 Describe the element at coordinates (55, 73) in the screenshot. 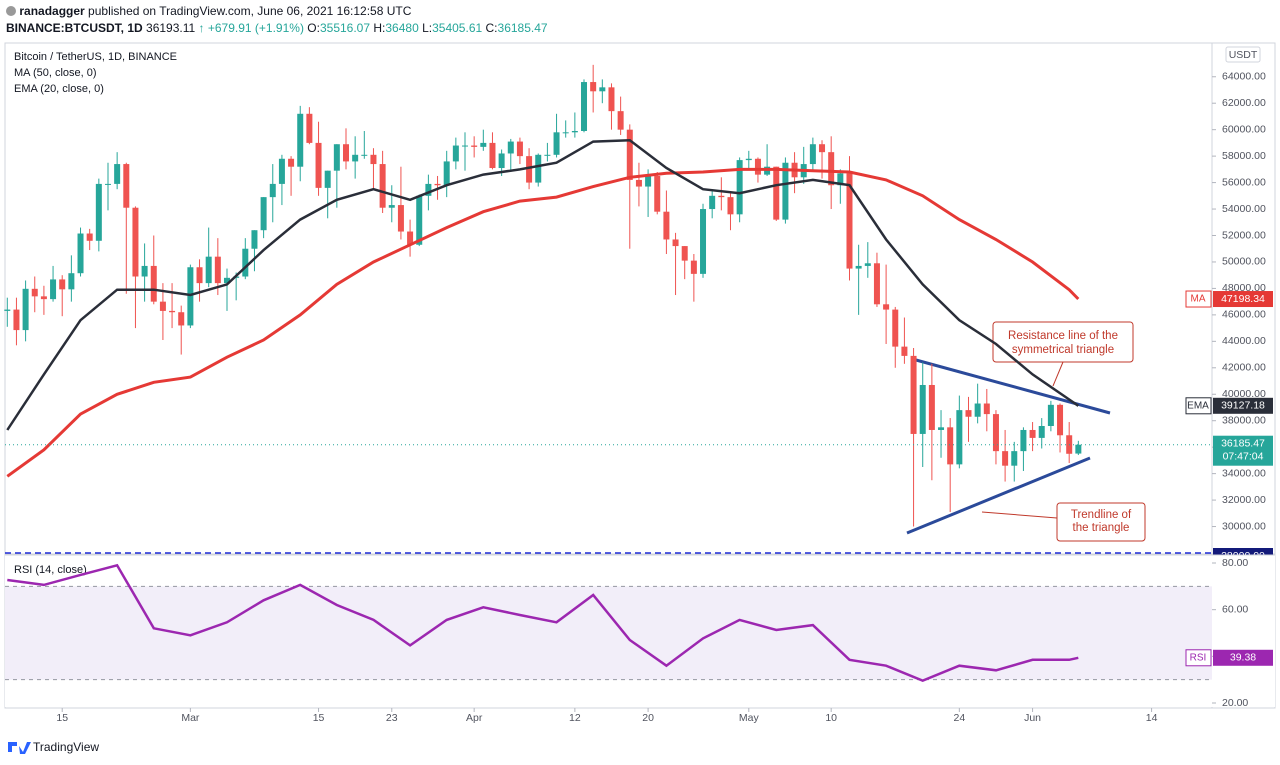

I see `legend-entry: MA (50, close, 0)` at that location.